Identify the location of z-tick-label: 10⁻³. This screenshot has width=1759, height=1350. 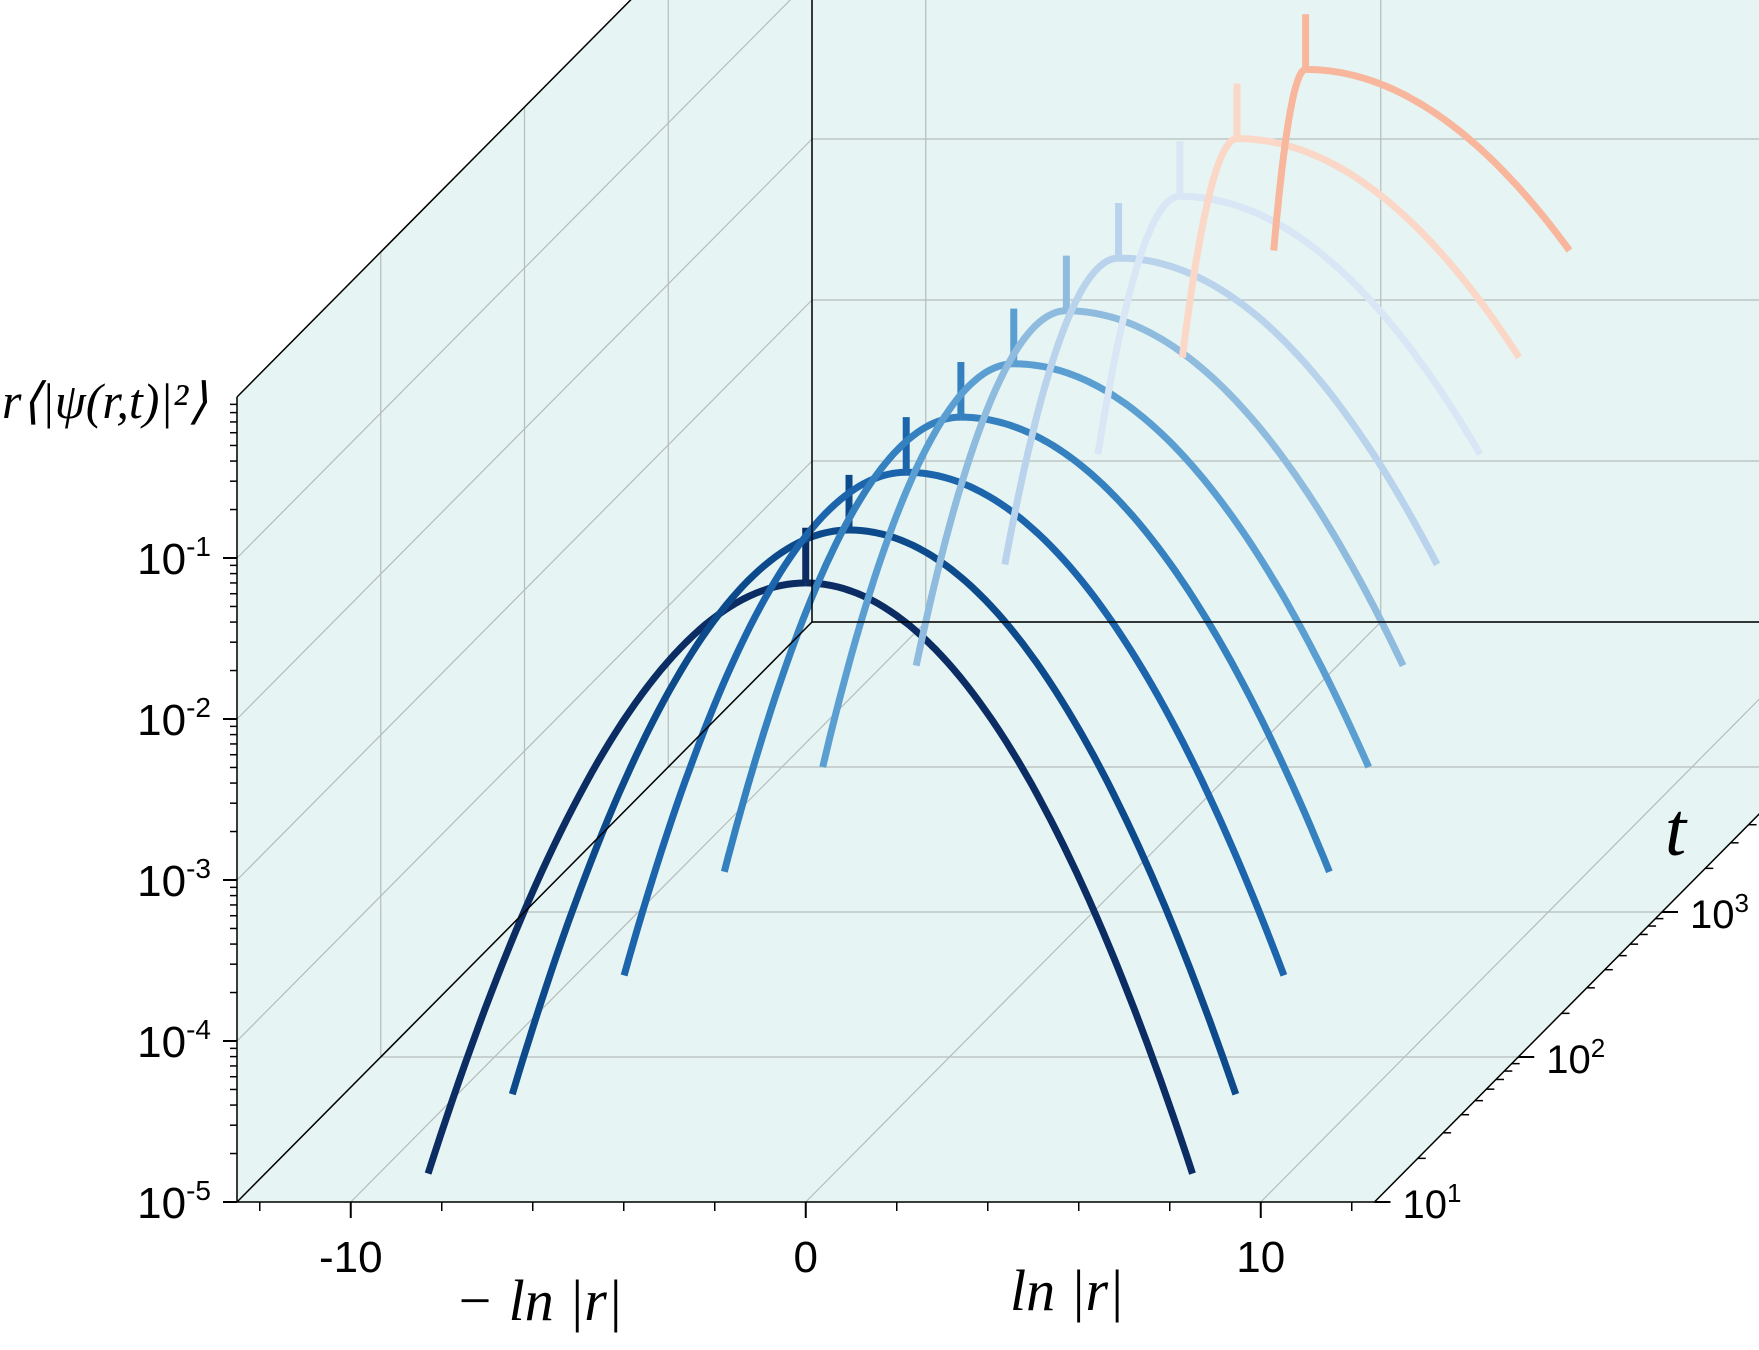
(174, 879).